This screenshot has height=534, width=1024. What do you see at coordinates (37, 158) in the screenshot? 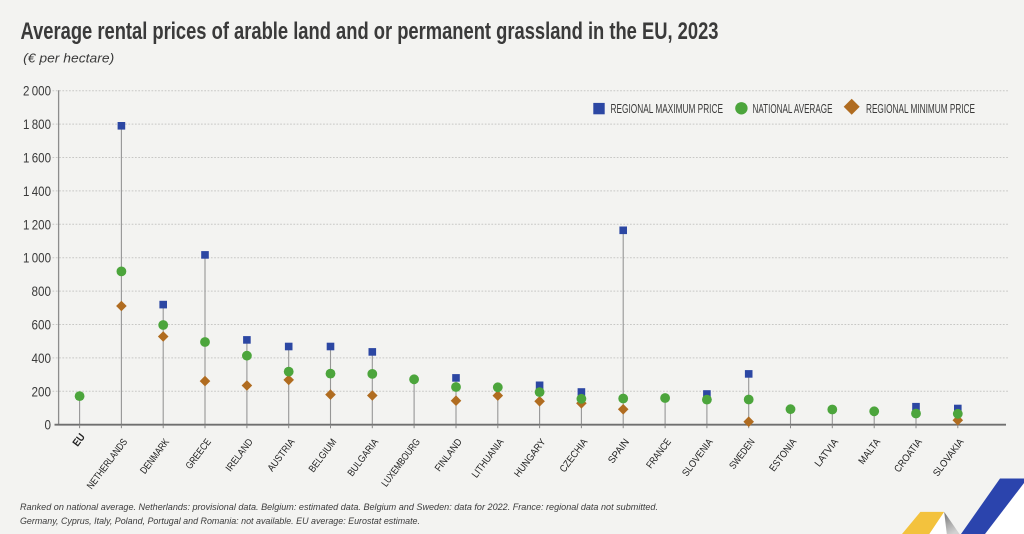
I see `svg-text: 1 600` at bounding box center [37, 158].